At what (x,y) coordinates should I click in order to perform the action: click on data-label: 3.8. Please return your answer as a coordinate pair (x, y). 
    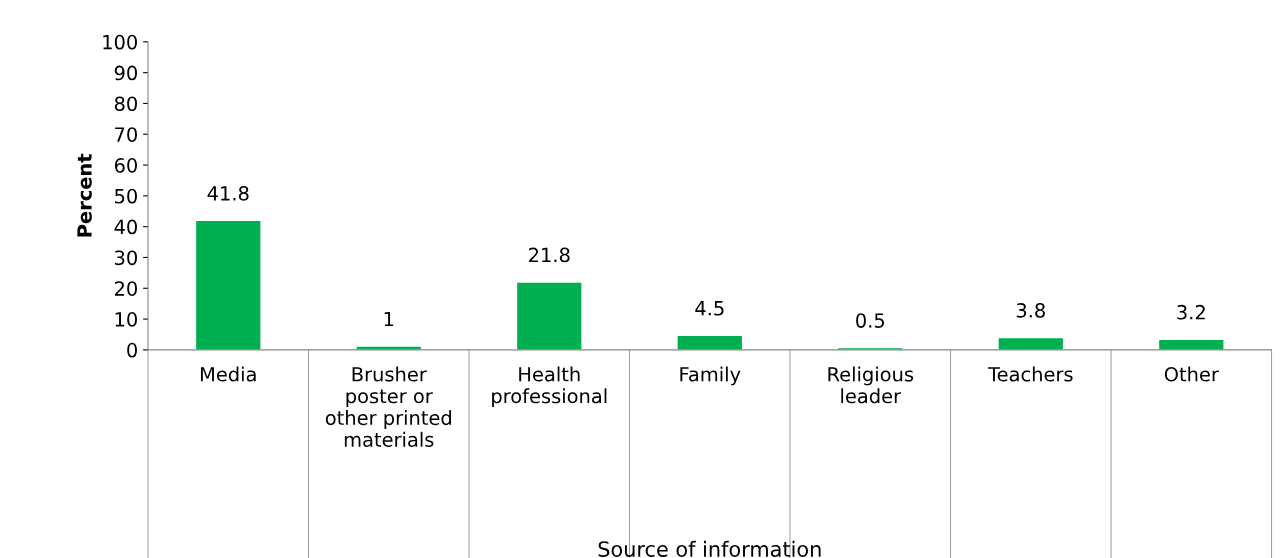
    Looking at the image, I should click on (1030, 310).